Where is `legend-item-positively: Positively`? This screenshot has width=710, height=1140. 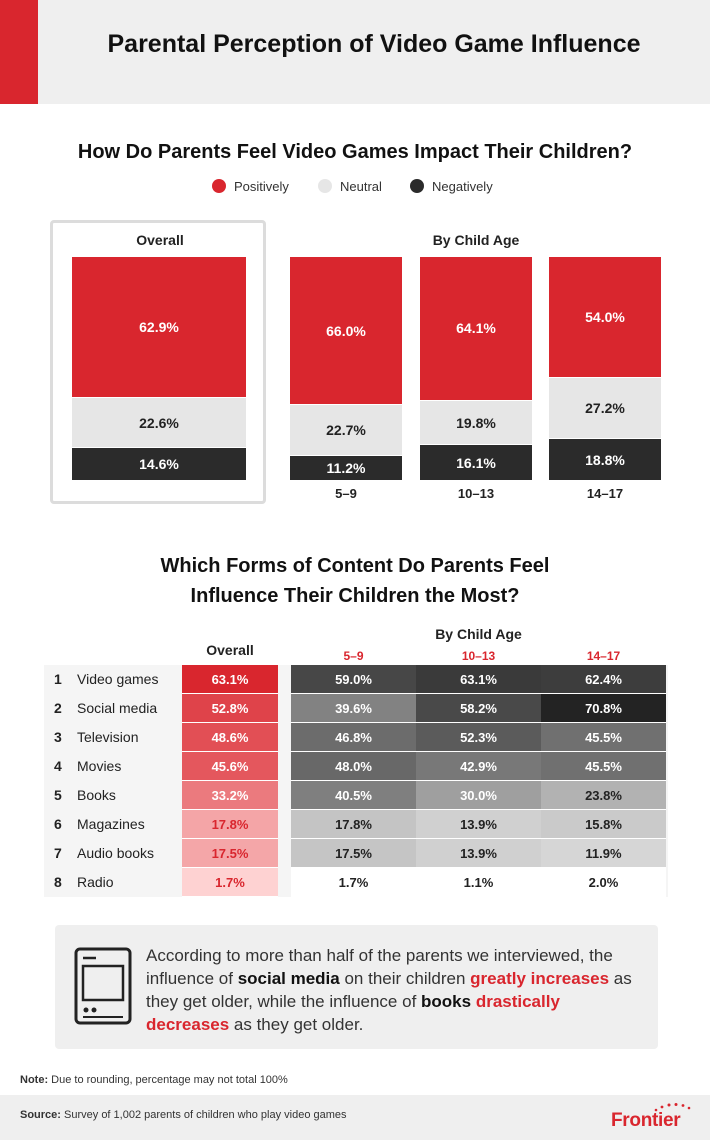 legend-item-positively: Positively is located at coordinates (250, 186).